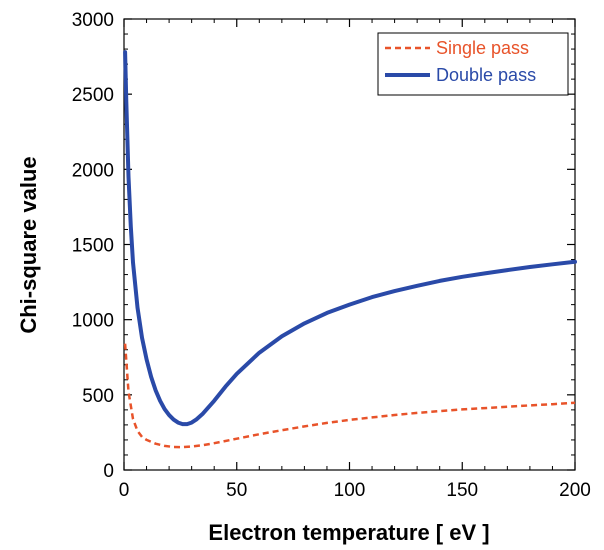 This screenshot has width=604, height=550. Describe the element at coordinates (348, 532) in the screenshot. I see `x-axis-title: Electron temperature [ eV ]` at that location.